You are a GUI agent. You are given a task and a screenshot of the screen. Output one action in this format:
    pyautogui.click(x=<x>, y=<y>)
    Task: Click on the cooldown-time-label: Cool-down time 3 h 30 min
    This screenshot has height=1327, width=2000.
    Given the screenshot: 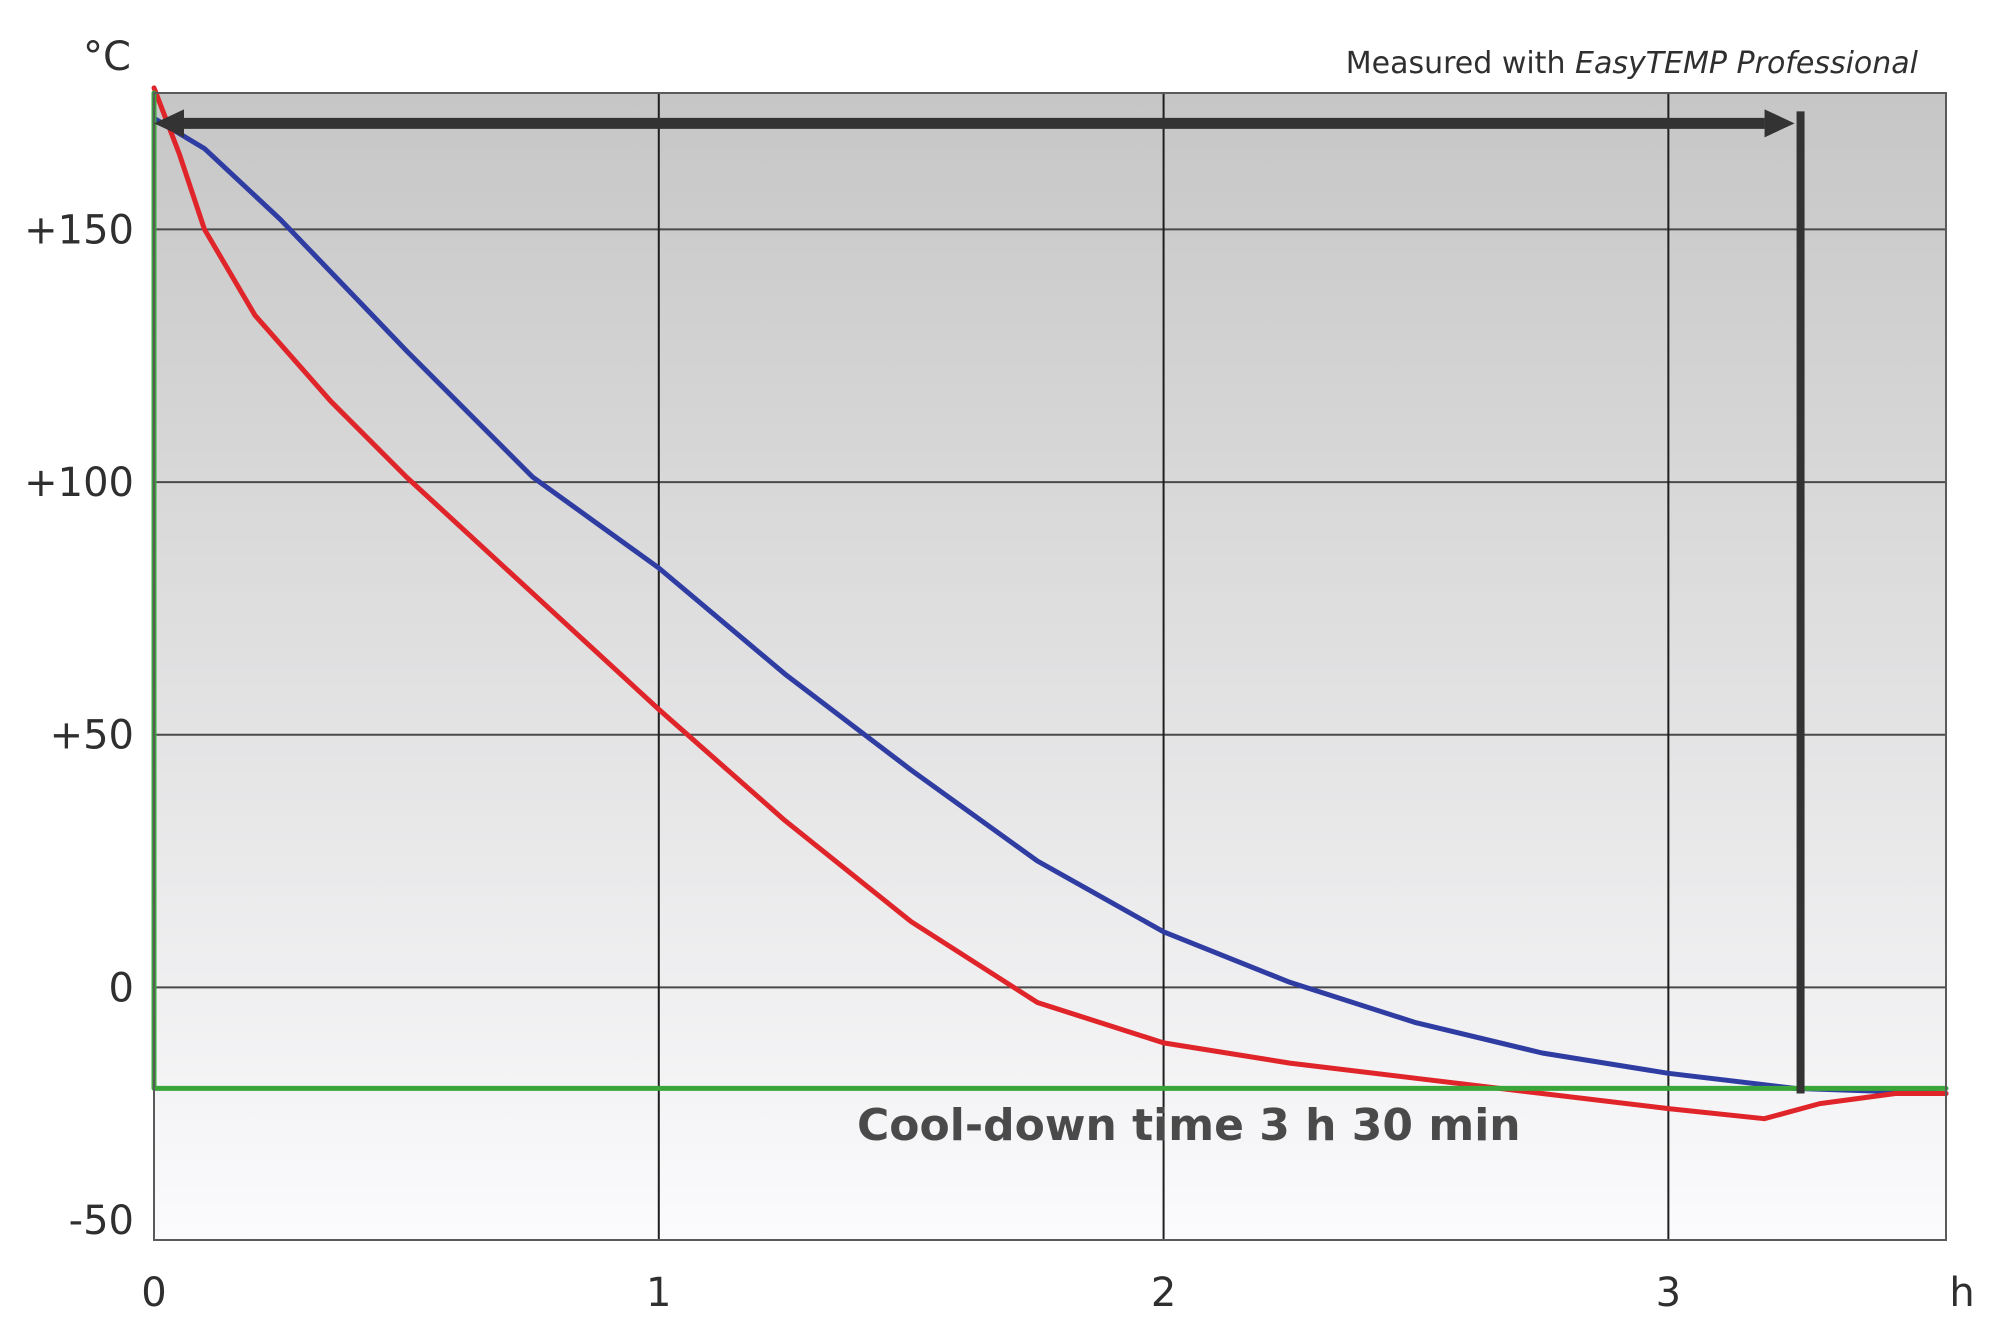 What is the action you would take?
    pyautogui.click(x=1189, y=1125)
    